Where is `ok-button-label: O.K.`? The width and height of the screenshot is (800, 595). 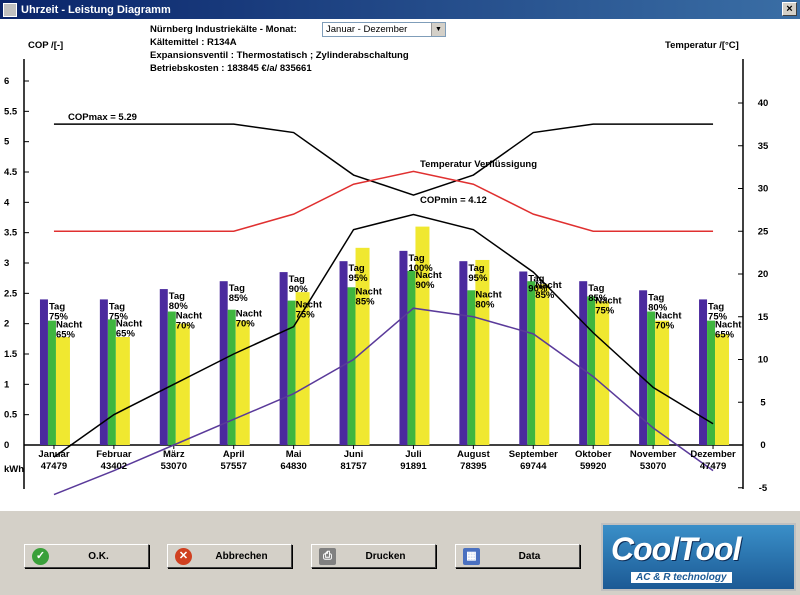 ok-button-label: O.K. is located at coordinates (98, 556).